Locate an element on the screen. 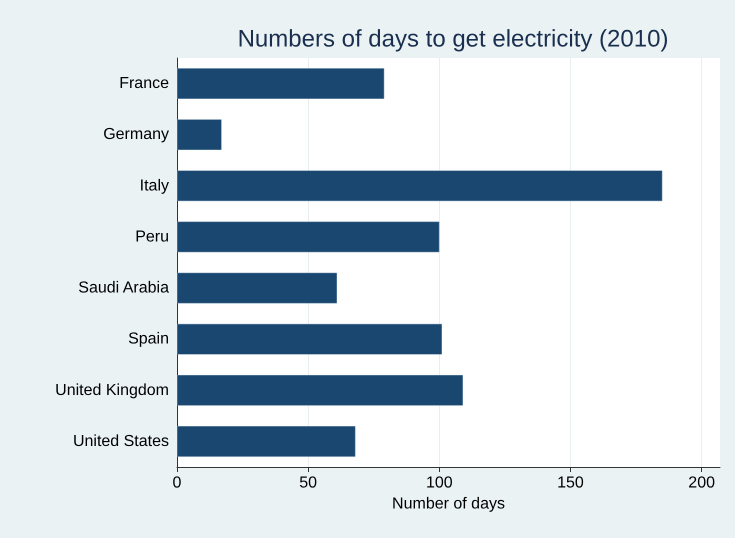 Image resolution: width=735 pixels, height=538 pixels. x-tick-label: 0 is located at coordinates (177, 483).